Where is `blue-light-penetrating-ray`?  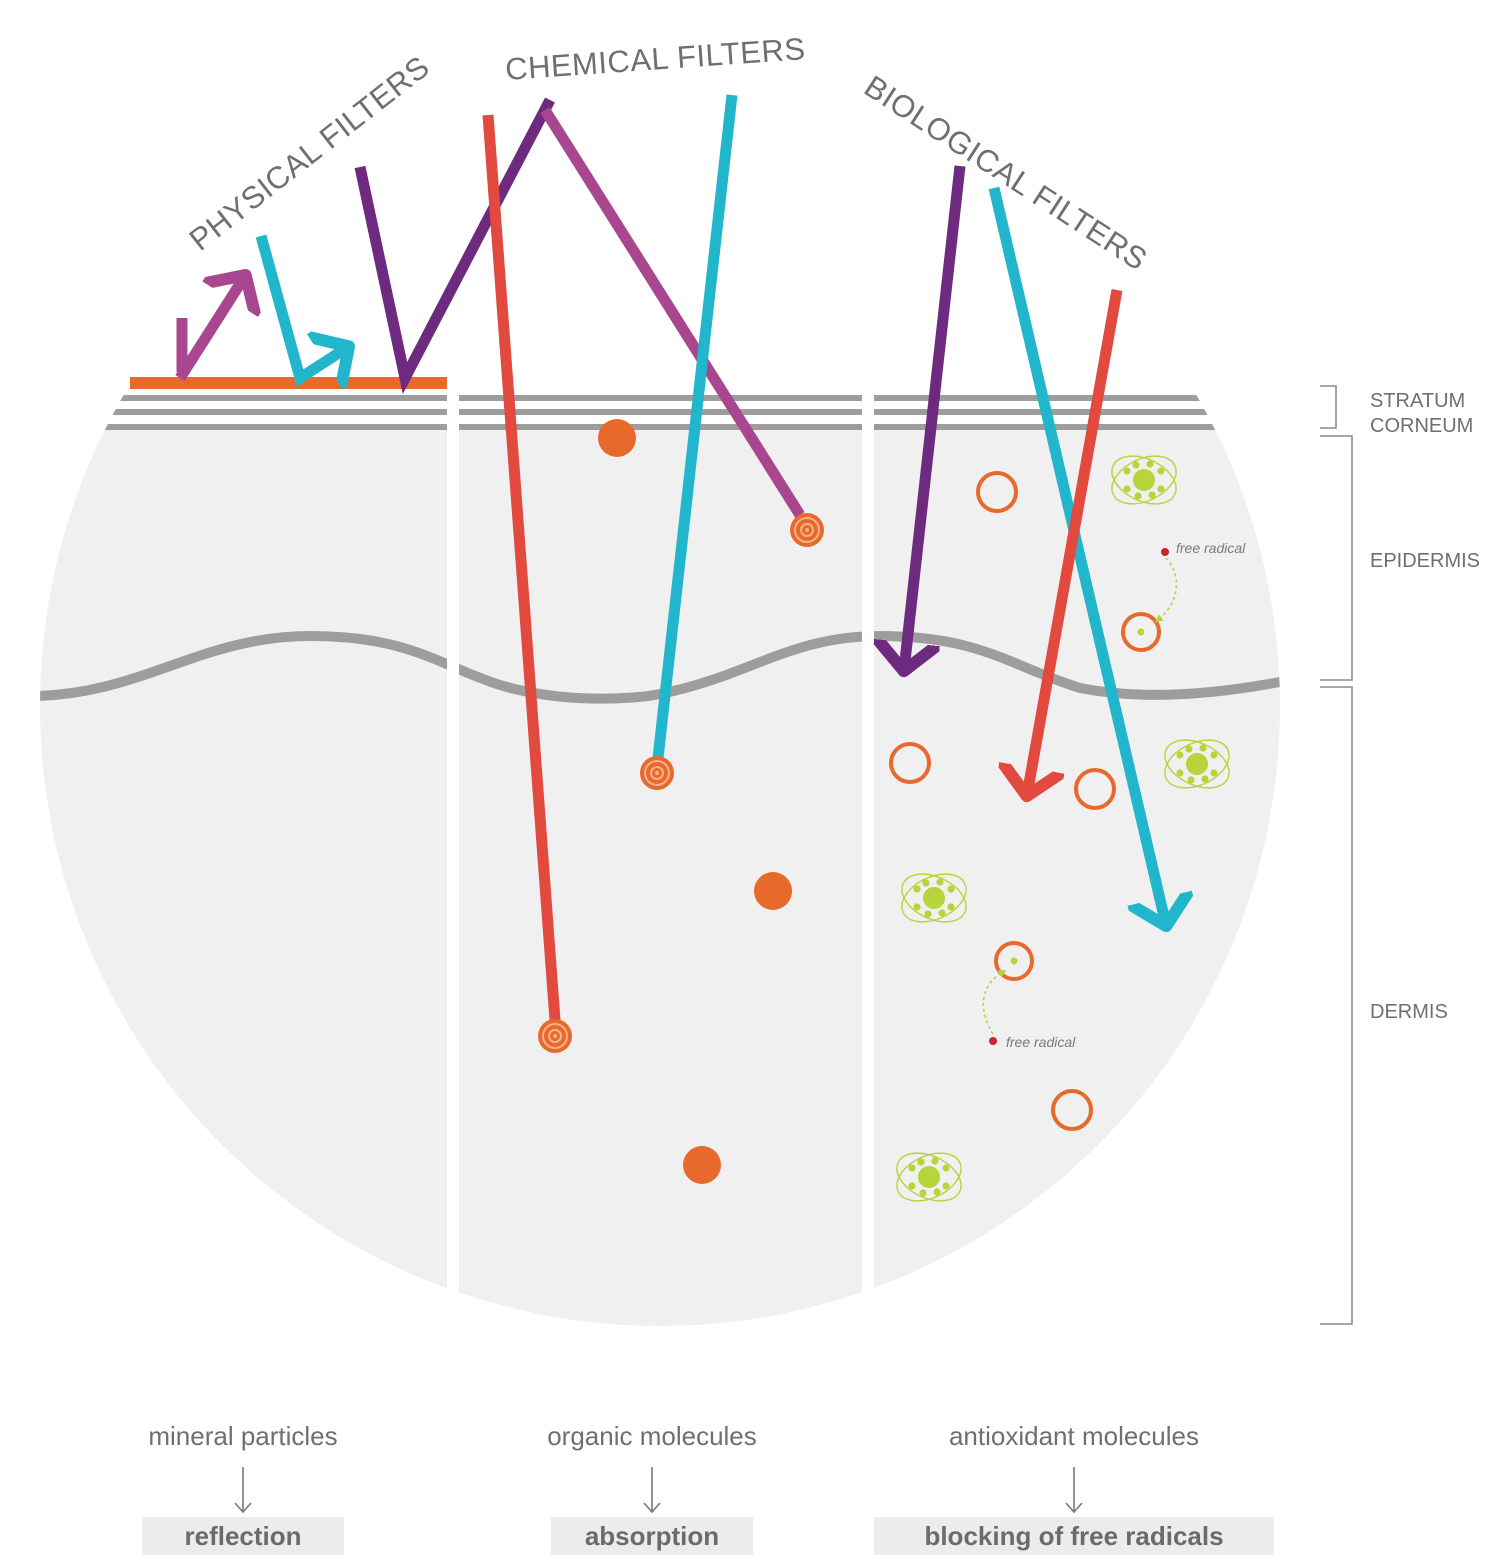 blue-light-penetrating-ray is located at coordinates (1077, 555).